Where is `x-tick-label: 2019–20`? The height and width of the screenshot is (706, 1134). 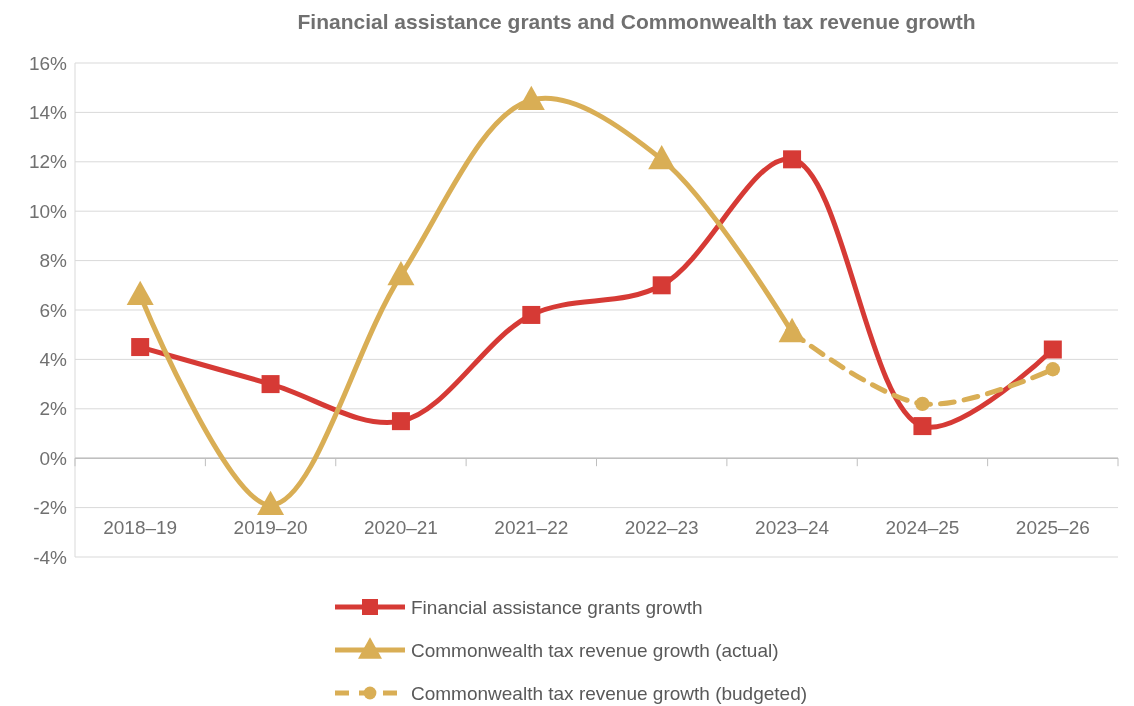
x-tick-label: 2019–20 is located at coordinates (270, 528).